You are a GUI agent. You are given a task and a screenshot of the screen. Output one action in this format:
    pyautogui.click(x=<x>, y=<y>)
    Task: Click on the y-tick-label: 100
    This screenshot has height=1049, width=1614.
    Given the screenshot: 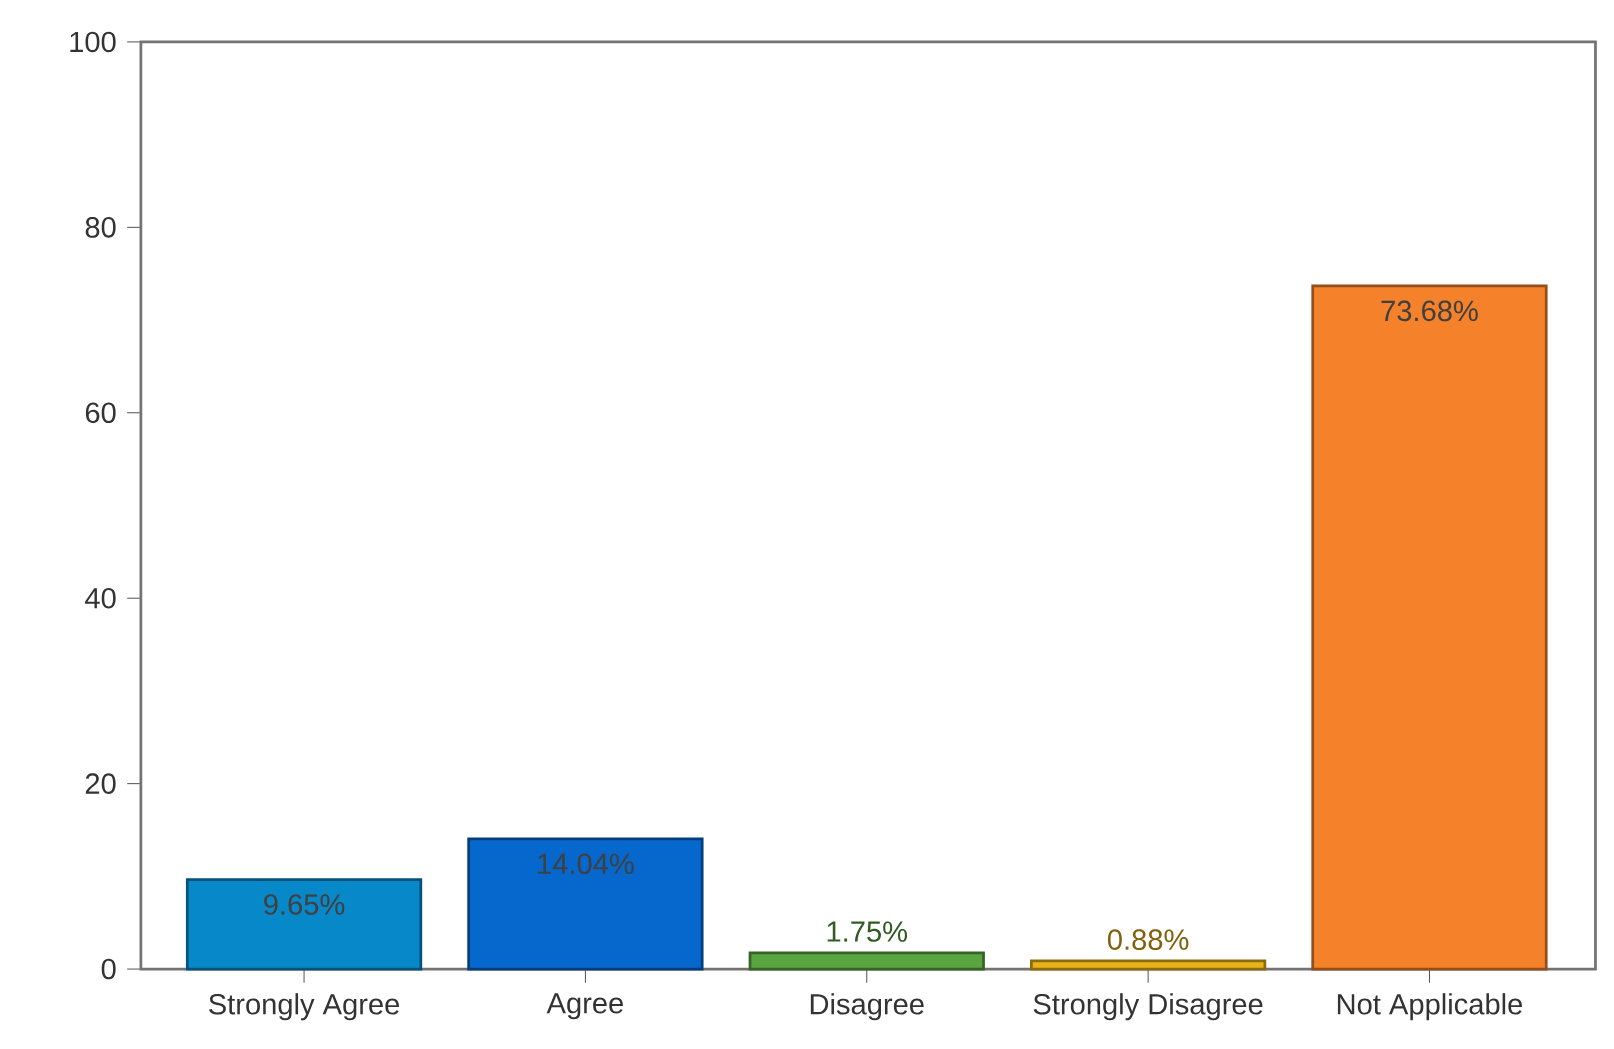 What is the action you would take?
    pyautogui.click(x=93, y=42)
    